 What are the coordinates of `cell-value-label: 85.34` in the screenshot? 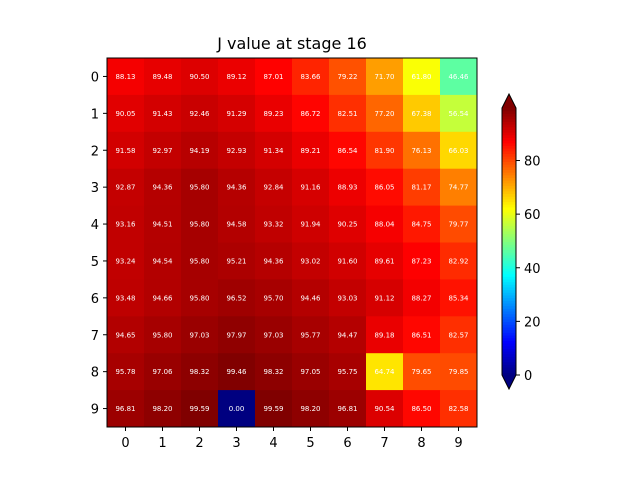 It's located at (458, 298).